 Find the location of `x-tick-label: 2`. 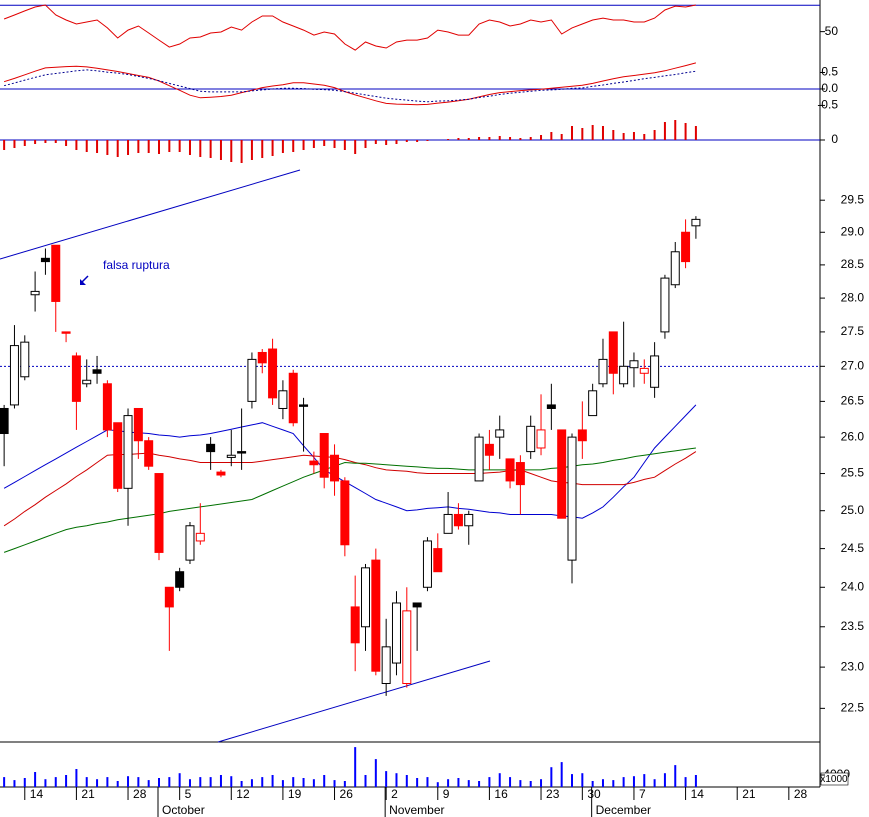

x-tick-label: 2 is located at coordinates (394, 794).